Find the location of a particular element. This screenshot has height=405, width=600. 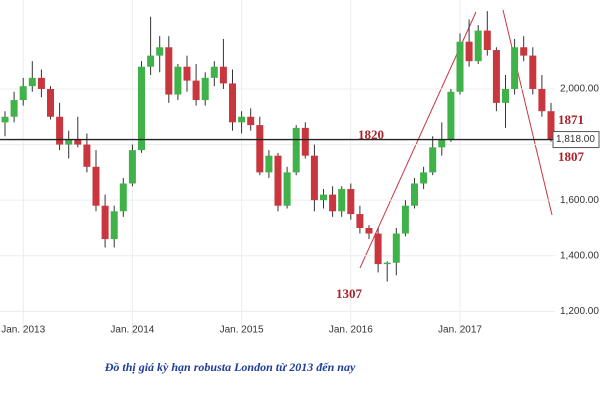

x-tick-label: Jan. 2014 is located at coordinates (132, 330).